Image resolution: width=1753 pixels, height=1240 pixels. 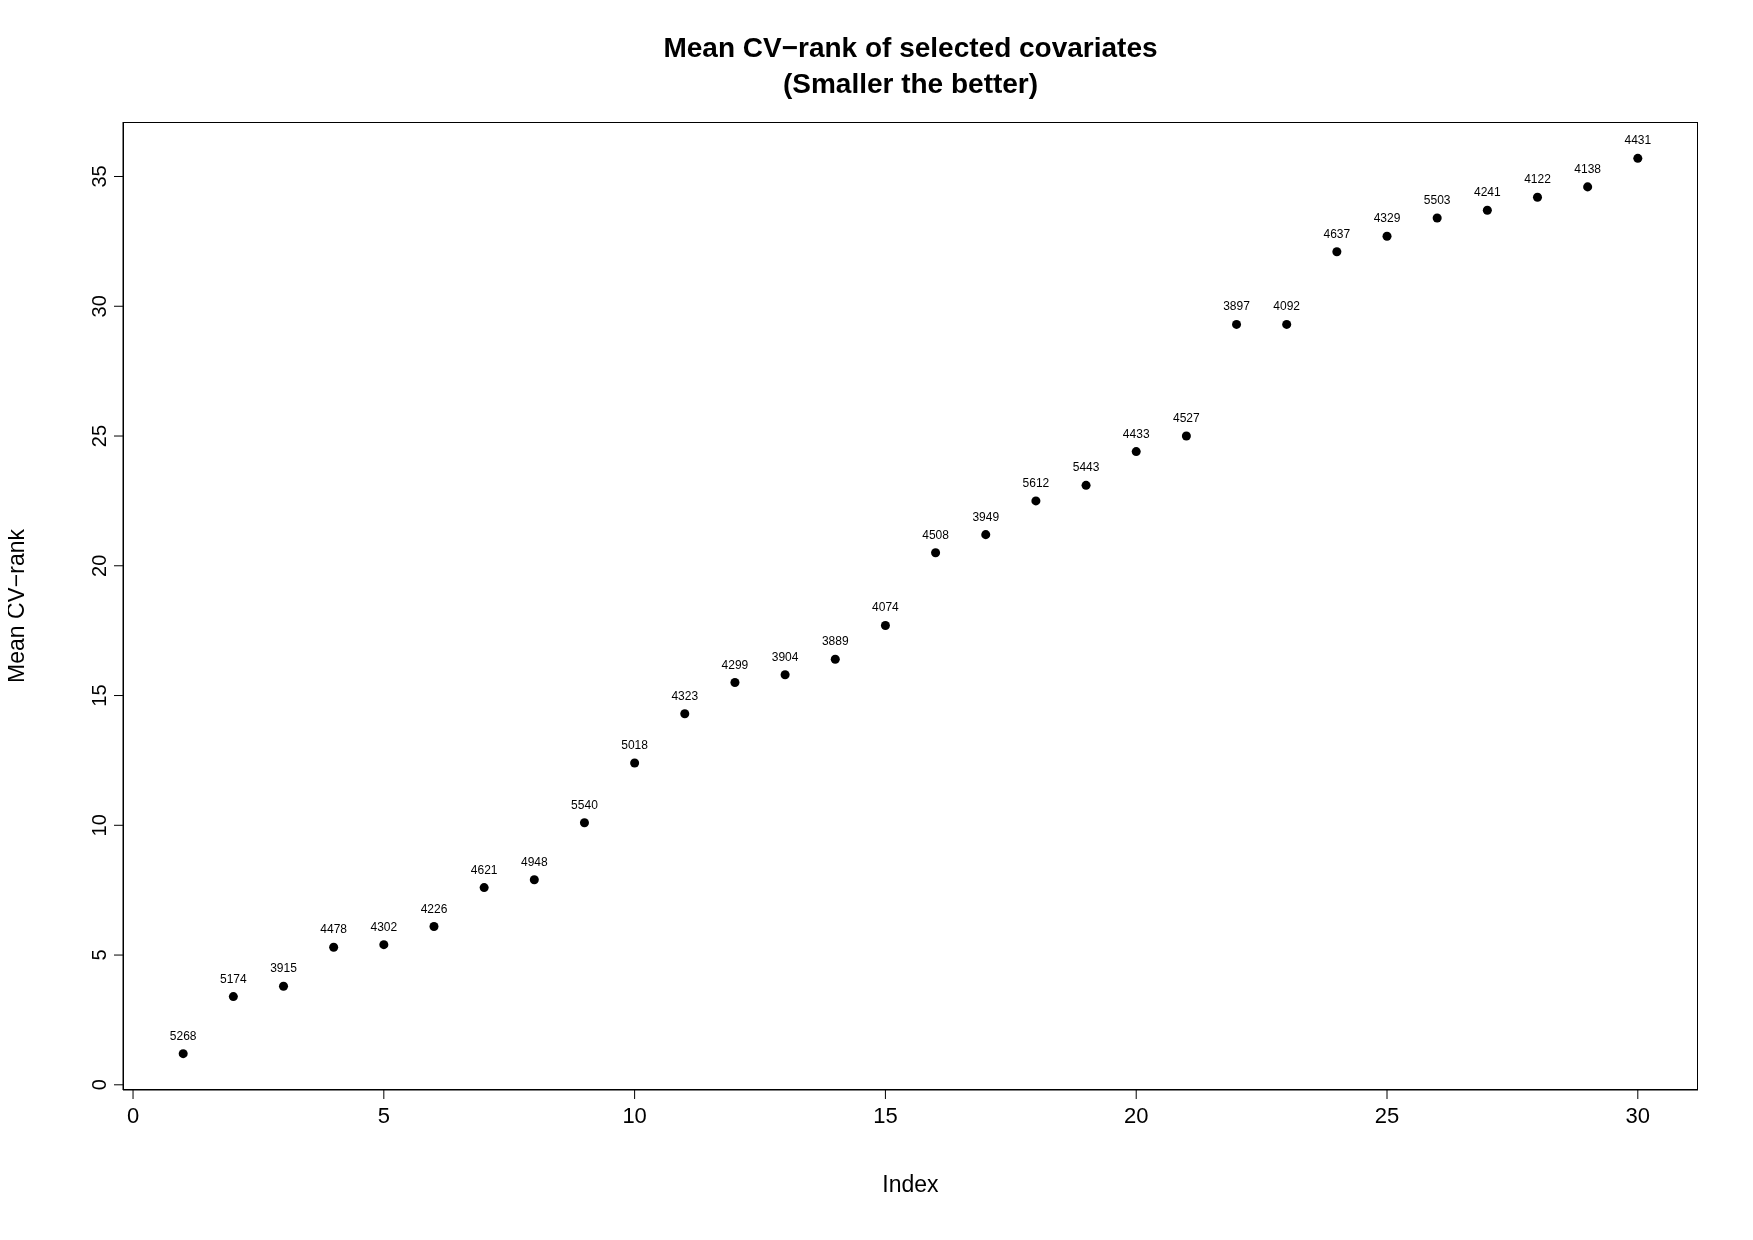 What do you see at coordinates (133, 1115) in the screenshot?
I see `x-tick-label: 0` at bounding box center [133, 1115].